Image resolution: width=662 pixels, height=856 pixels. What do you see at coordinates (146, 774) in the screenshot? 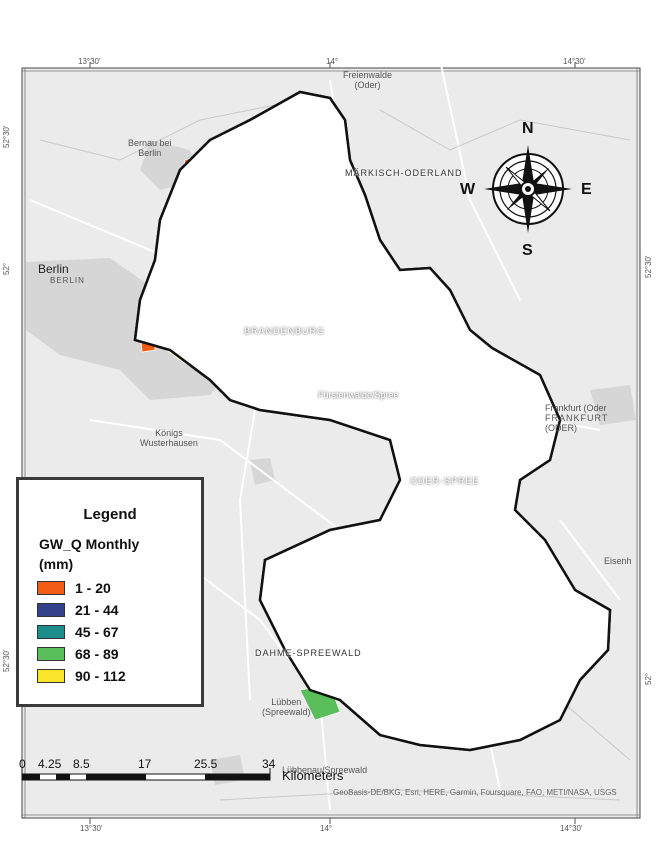
I see `scale-bar` at bounding box center [146, 774].